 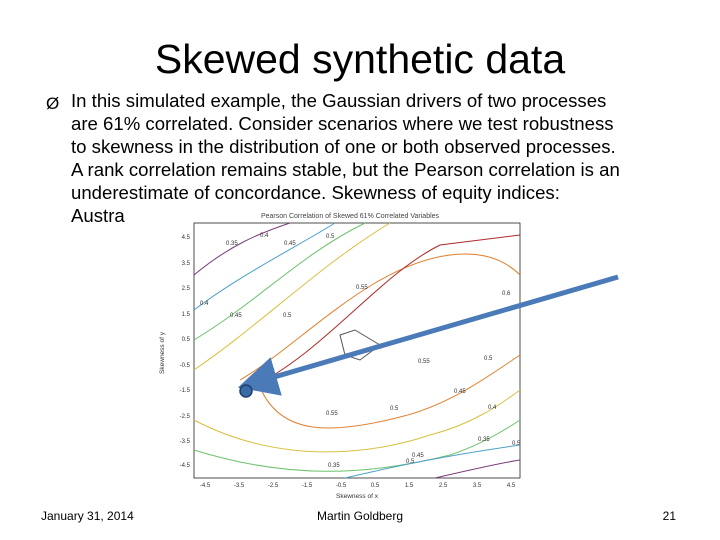 I want to click on x-tick-label: -4.5, so click(x=205, y=486).